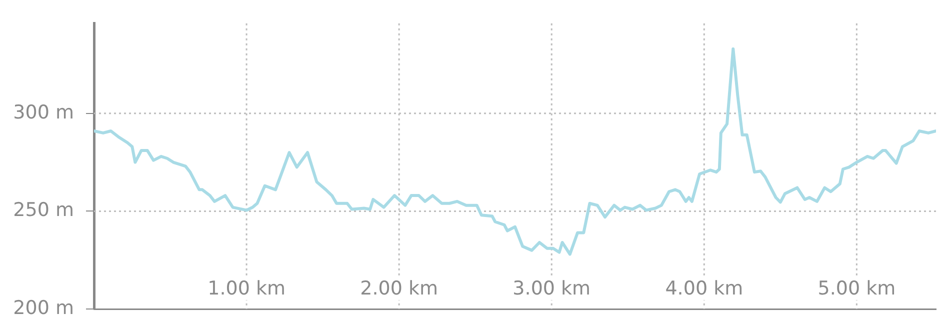 The height and width of the screenshot is (333, 952). What do you see at coordinates (857, 288) in the screenshot?
I see `x-tick-label: 5.00 km` at bounding box center [857, 288].